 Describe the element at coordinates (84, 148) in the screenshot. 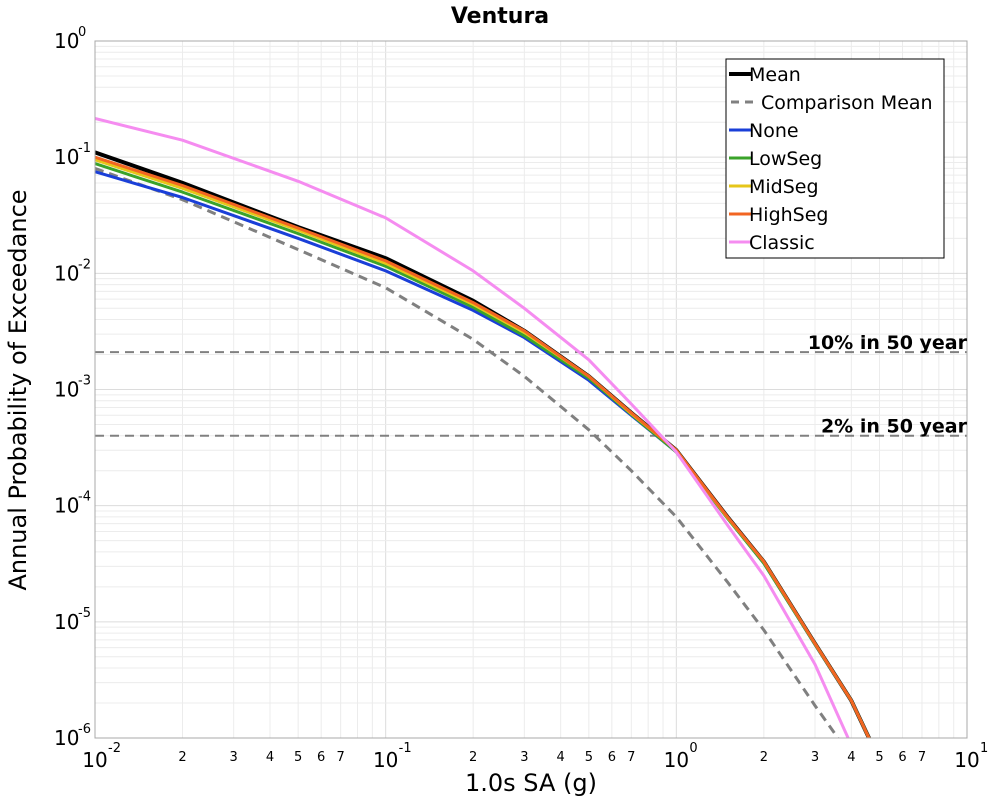

I see `y-tick-exponent: -1` at that location.